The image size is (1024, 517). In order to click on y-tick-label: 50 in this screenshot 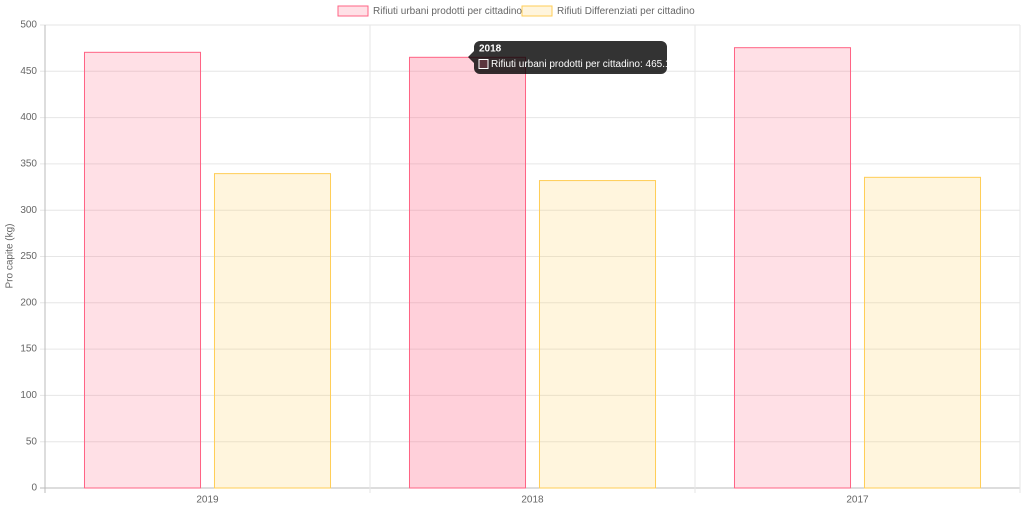, I will do `click(32, 441)`.